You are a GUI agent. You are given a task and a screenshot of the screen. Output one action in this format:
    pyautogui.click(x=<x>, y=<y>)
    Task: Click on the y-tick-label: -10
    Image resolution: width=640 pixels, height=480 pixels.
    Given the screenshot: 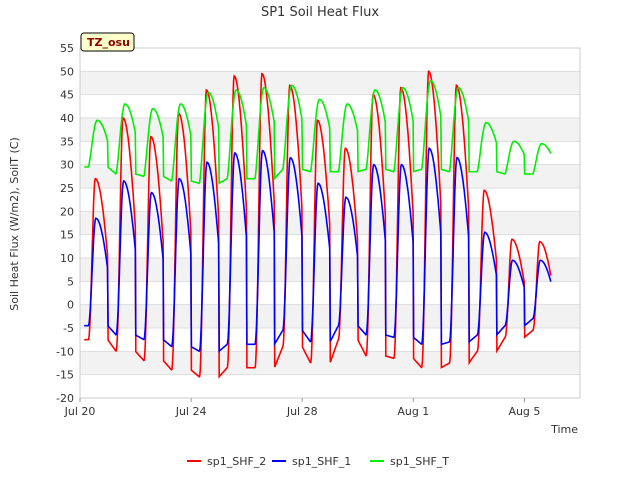 What is the action you would take?
    pyautogui.click(x=65, y=351)
    